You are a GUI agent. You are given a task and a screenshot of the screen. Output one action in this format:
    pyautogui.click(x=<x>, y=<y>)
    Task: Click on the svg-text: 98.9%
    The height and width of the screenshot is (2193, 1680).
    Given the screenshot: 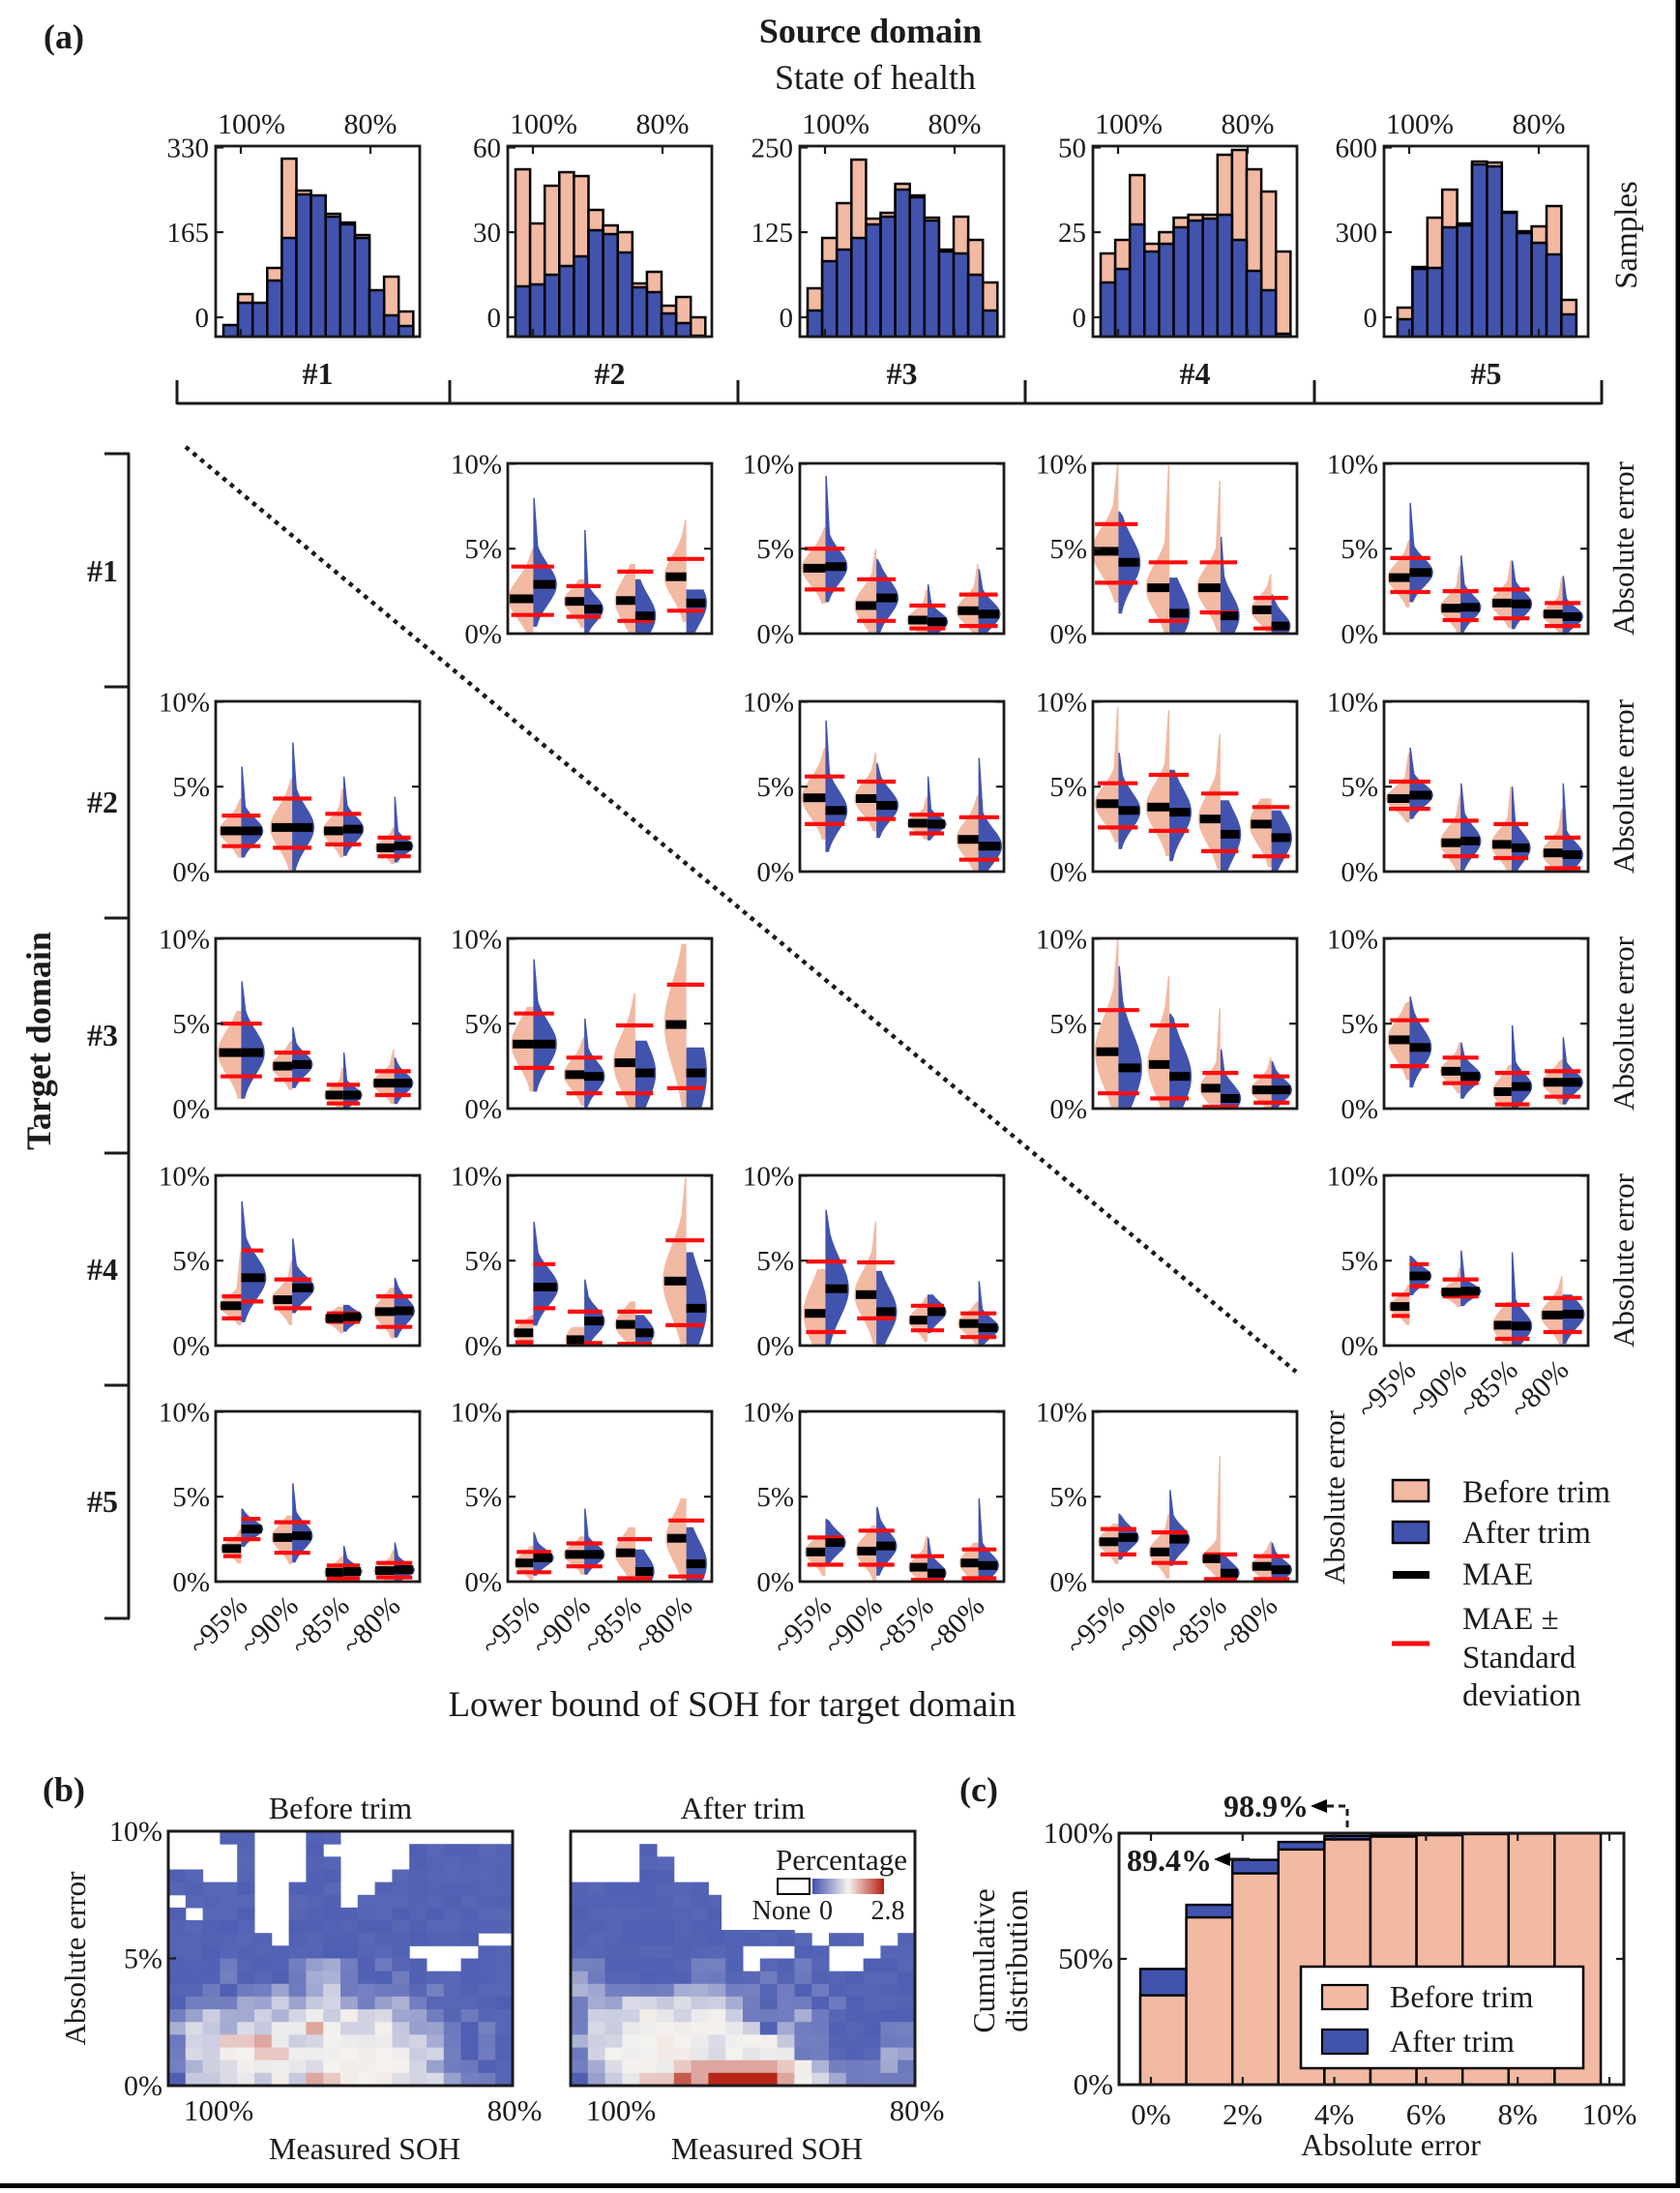 What is the action you would take?
    pyautogui.click(x=1266, y=1806)
    